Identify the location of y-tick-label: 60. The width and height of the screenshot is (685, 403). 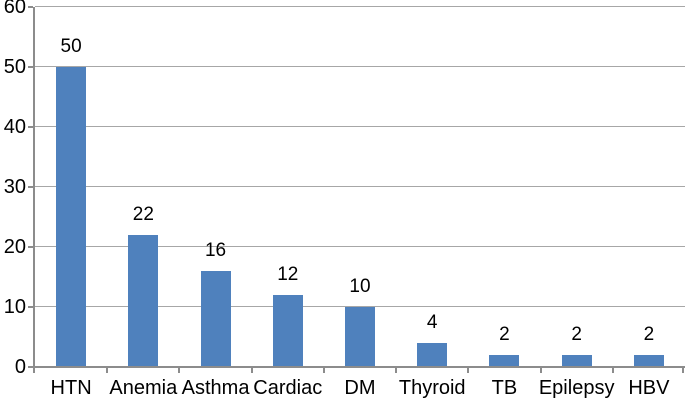
(14, 9).